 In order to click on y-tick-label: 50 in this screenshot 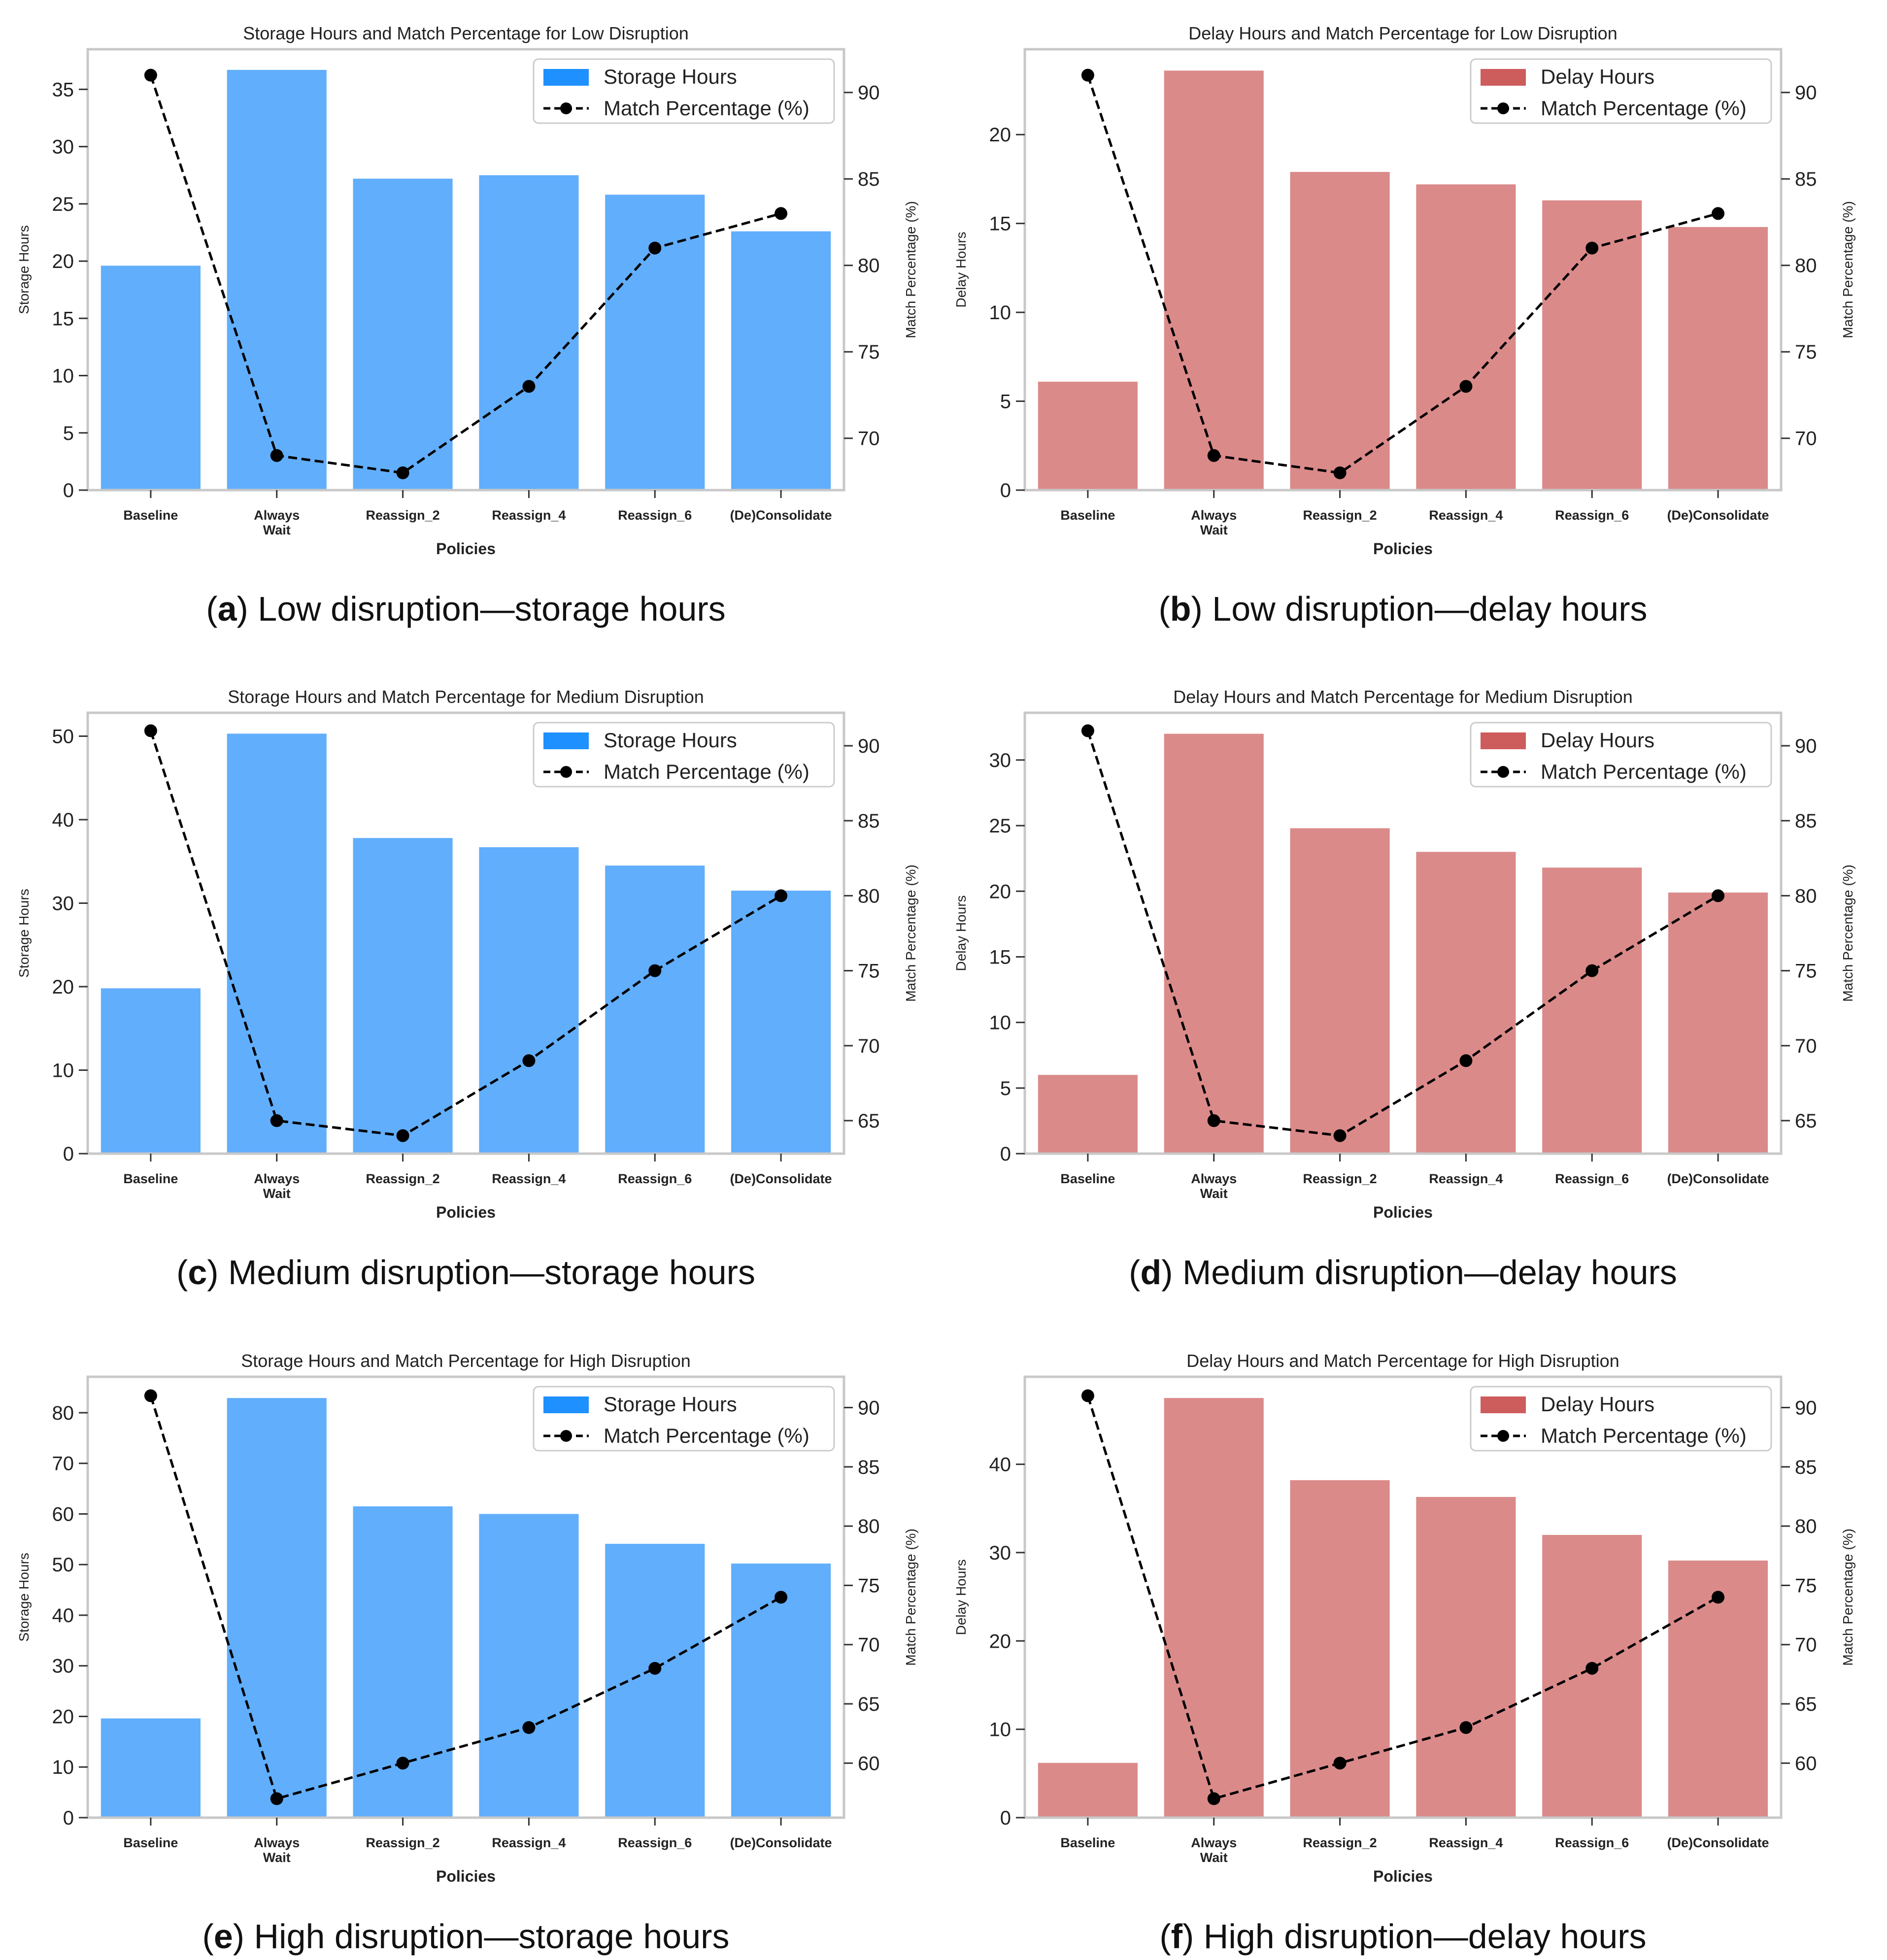, I will do `click(63, 1565)`.